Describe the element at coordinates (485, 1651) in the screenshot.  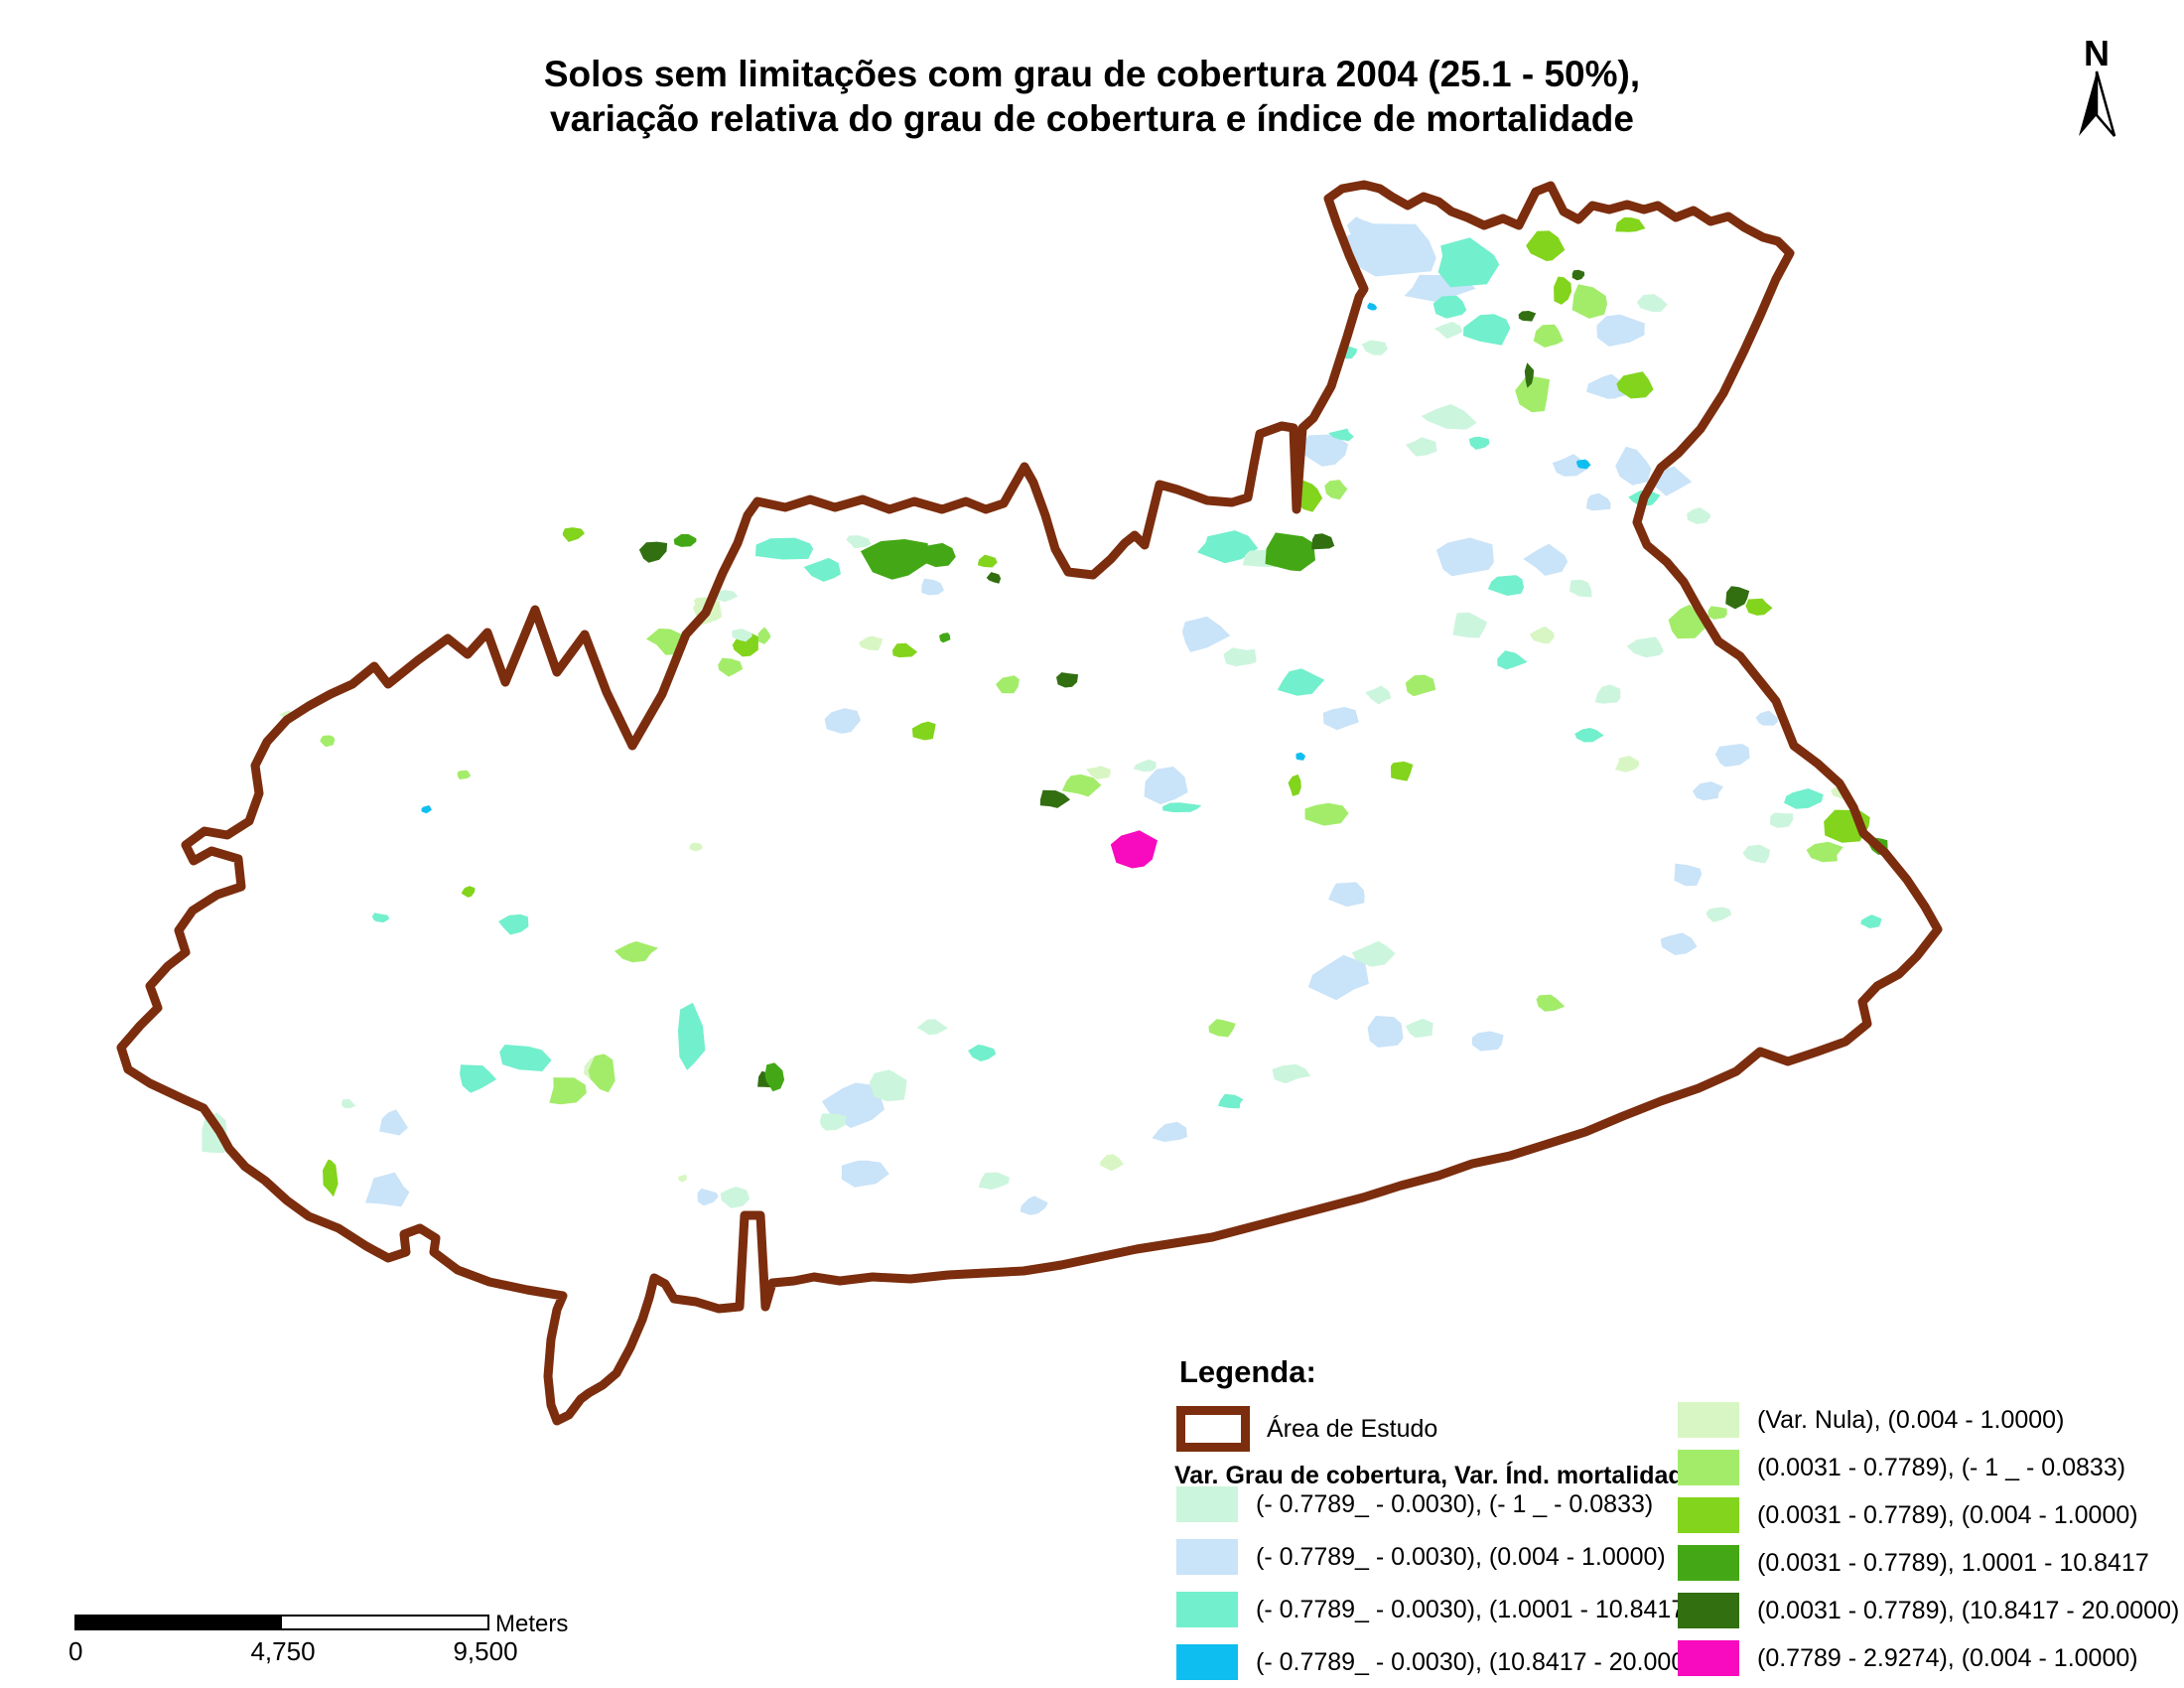
I see `scale-tick-end: 9,500` at that location.